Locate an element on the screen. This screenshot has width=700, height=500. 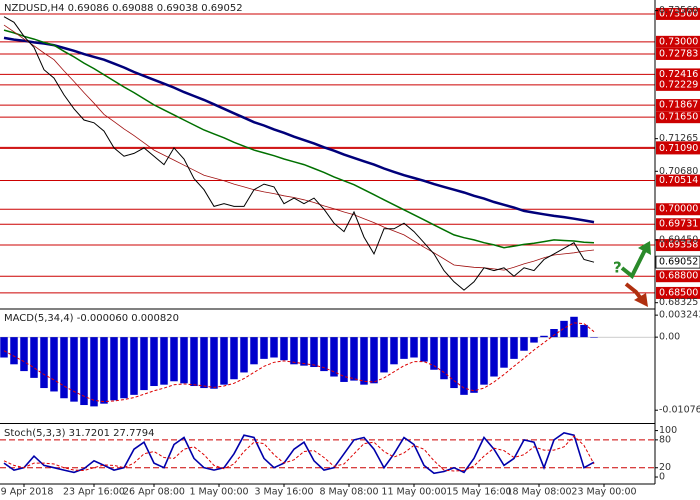
level-label: 0.71867 is located at coordinates (678, 105).